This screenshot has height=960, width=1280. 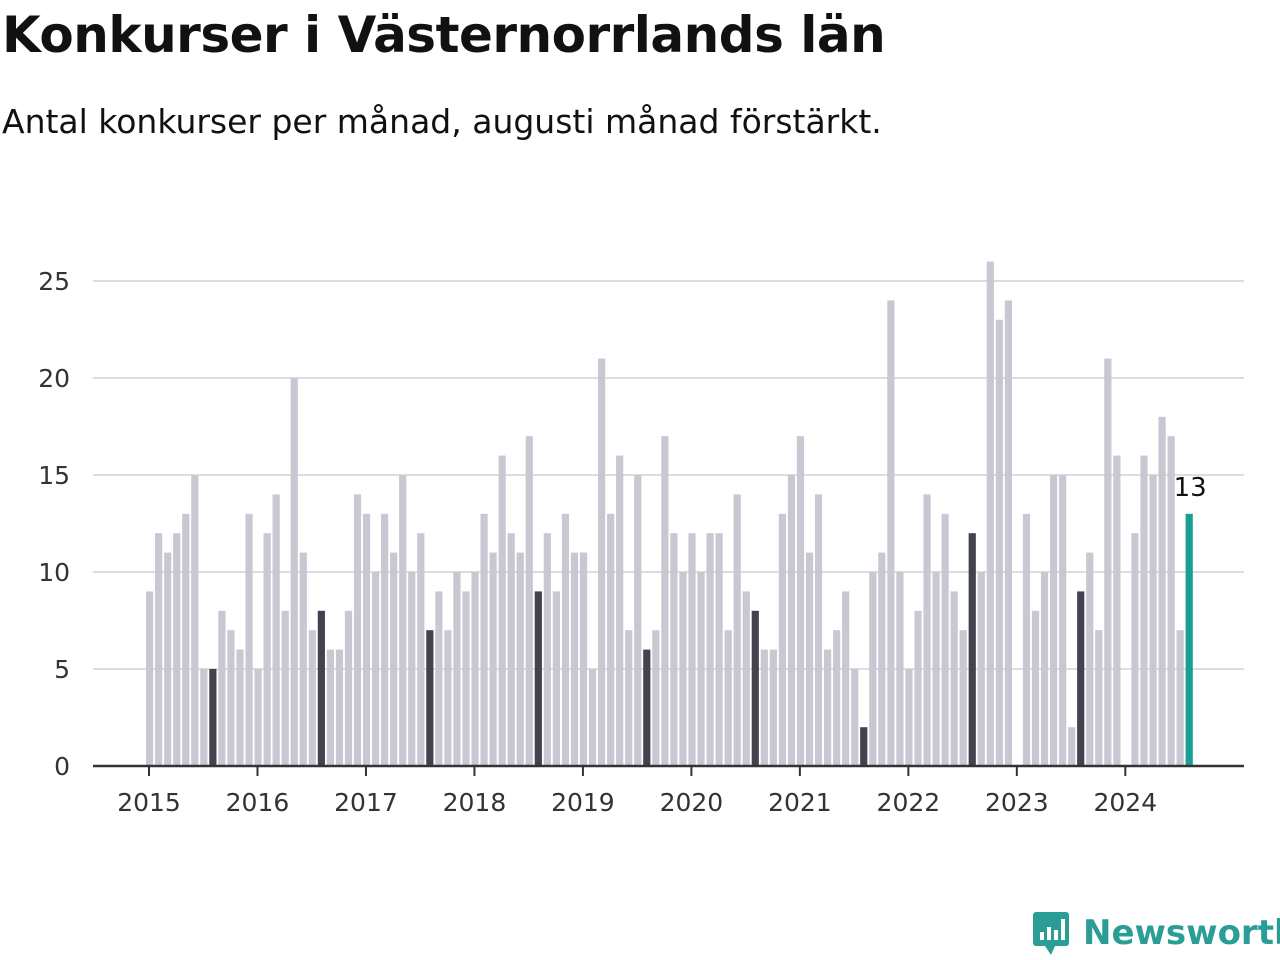 I want to click on x-axis-ticks: 2015 2016 2017 2018 2019 2020 2021 2022 2023 2024, so click(x=637, y=791).